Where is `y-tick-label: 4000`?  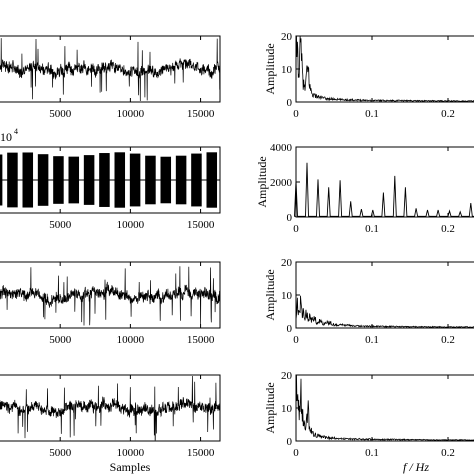
y-tick-label: 4000 is located at coordinates (281, 148).